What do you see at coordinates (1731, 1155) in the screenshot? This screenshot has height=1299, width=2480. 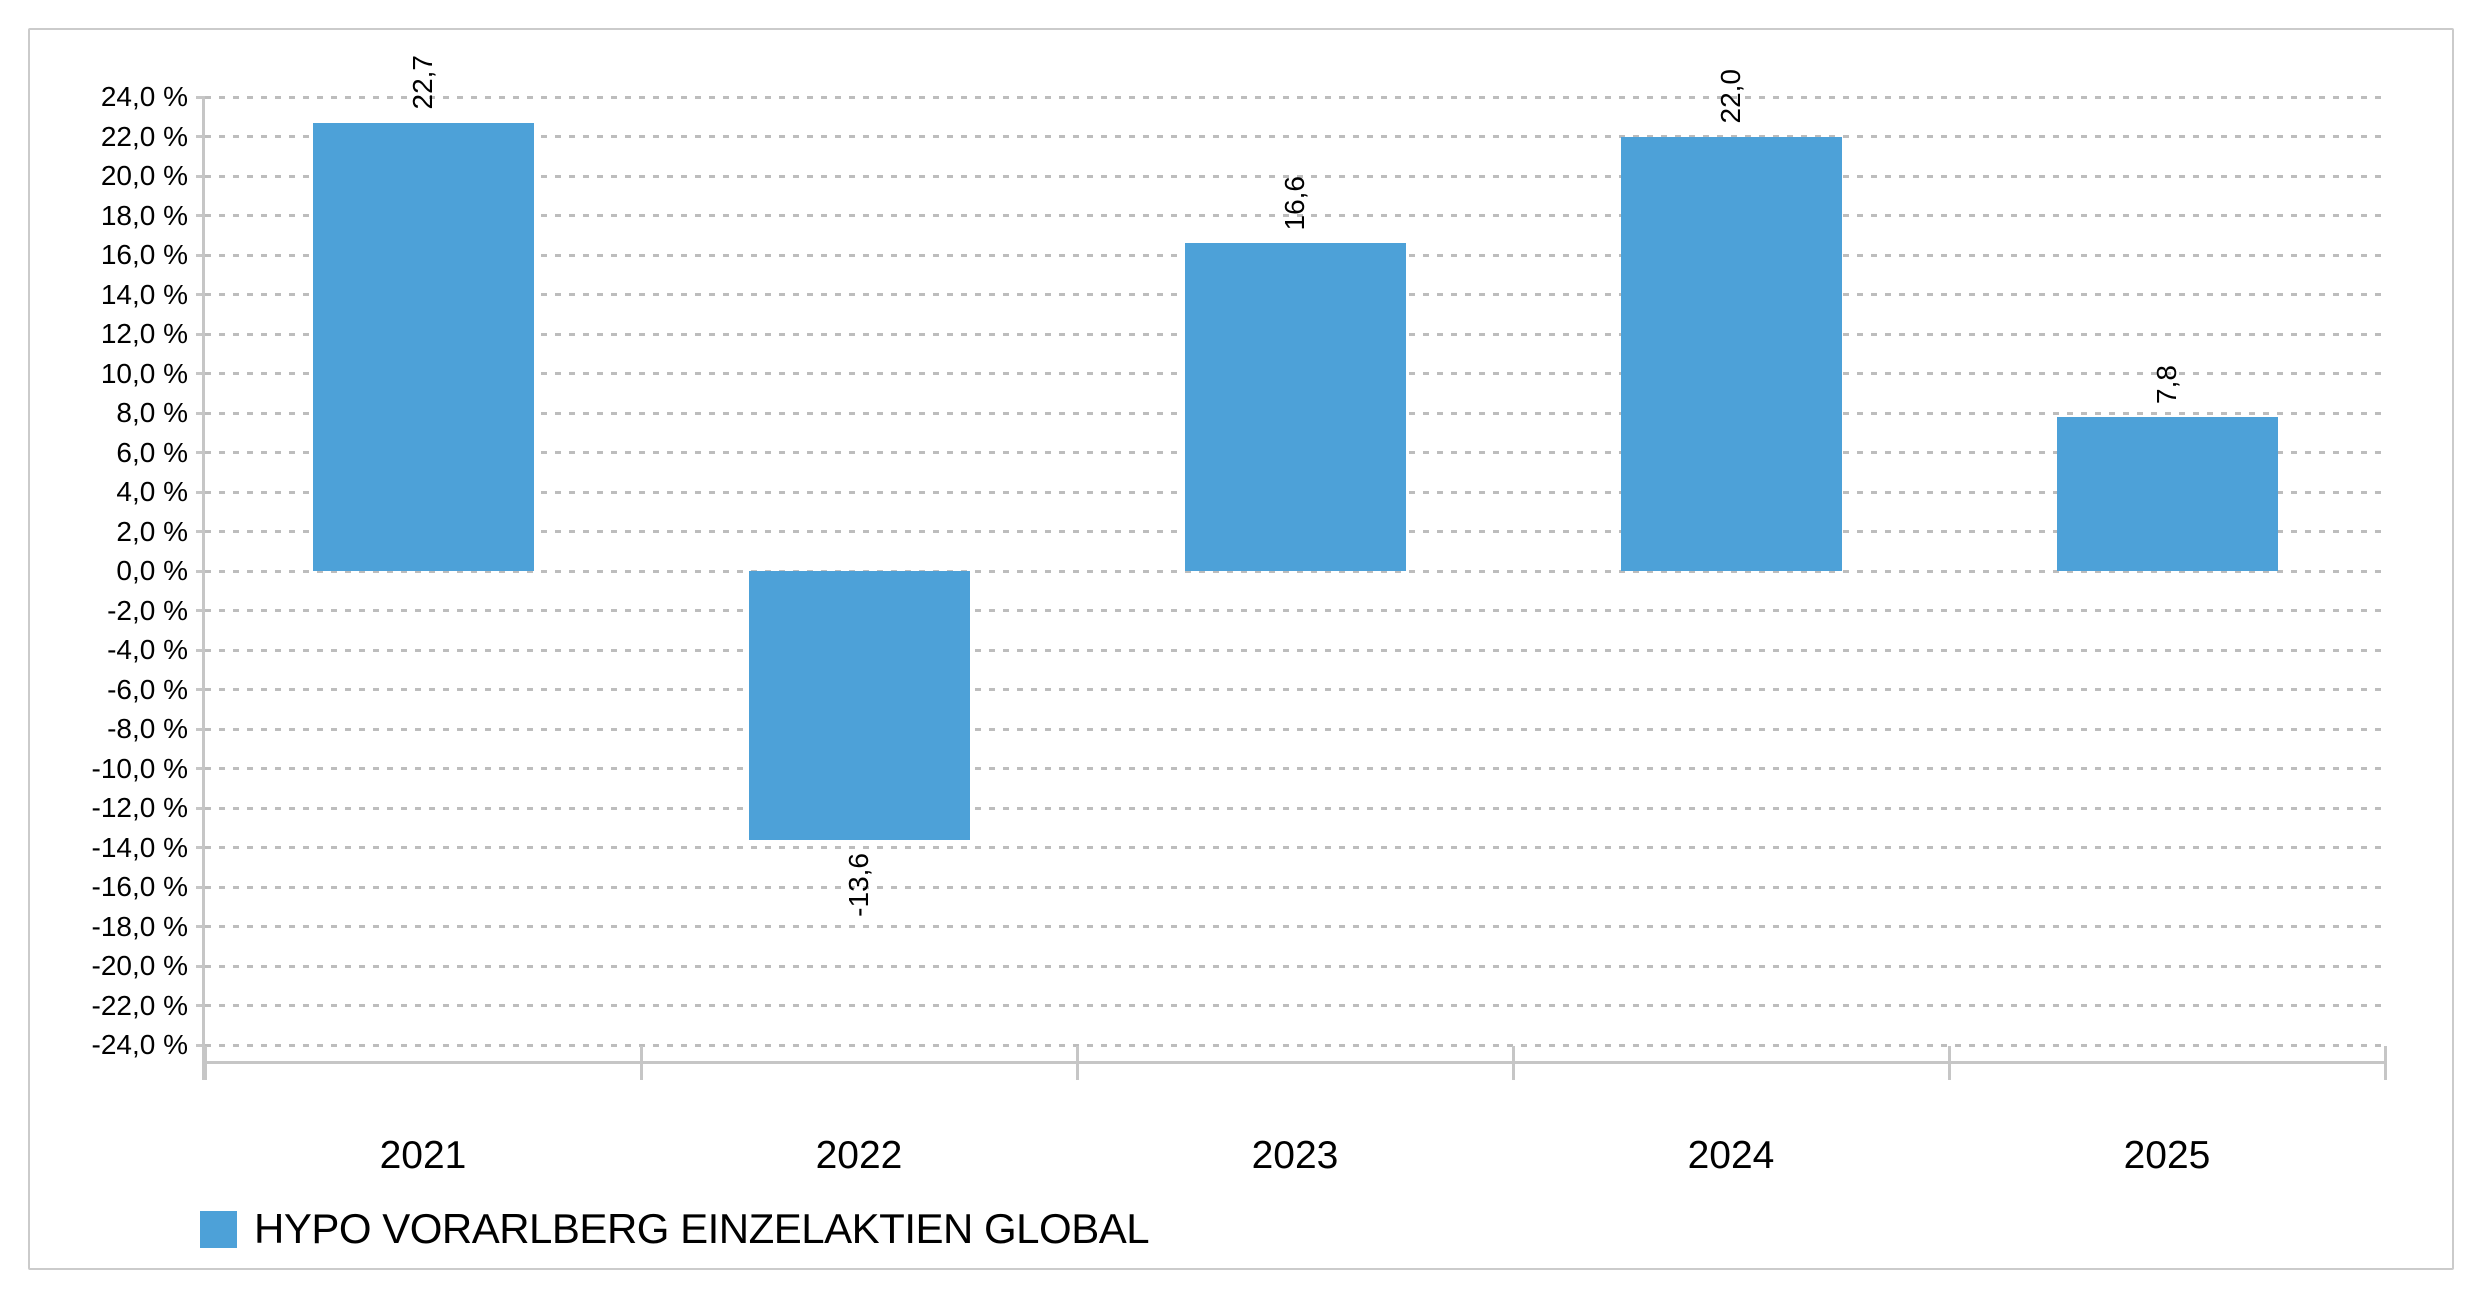 I see `x-axis-label: 2024` at bounding box center [1731, 1155].